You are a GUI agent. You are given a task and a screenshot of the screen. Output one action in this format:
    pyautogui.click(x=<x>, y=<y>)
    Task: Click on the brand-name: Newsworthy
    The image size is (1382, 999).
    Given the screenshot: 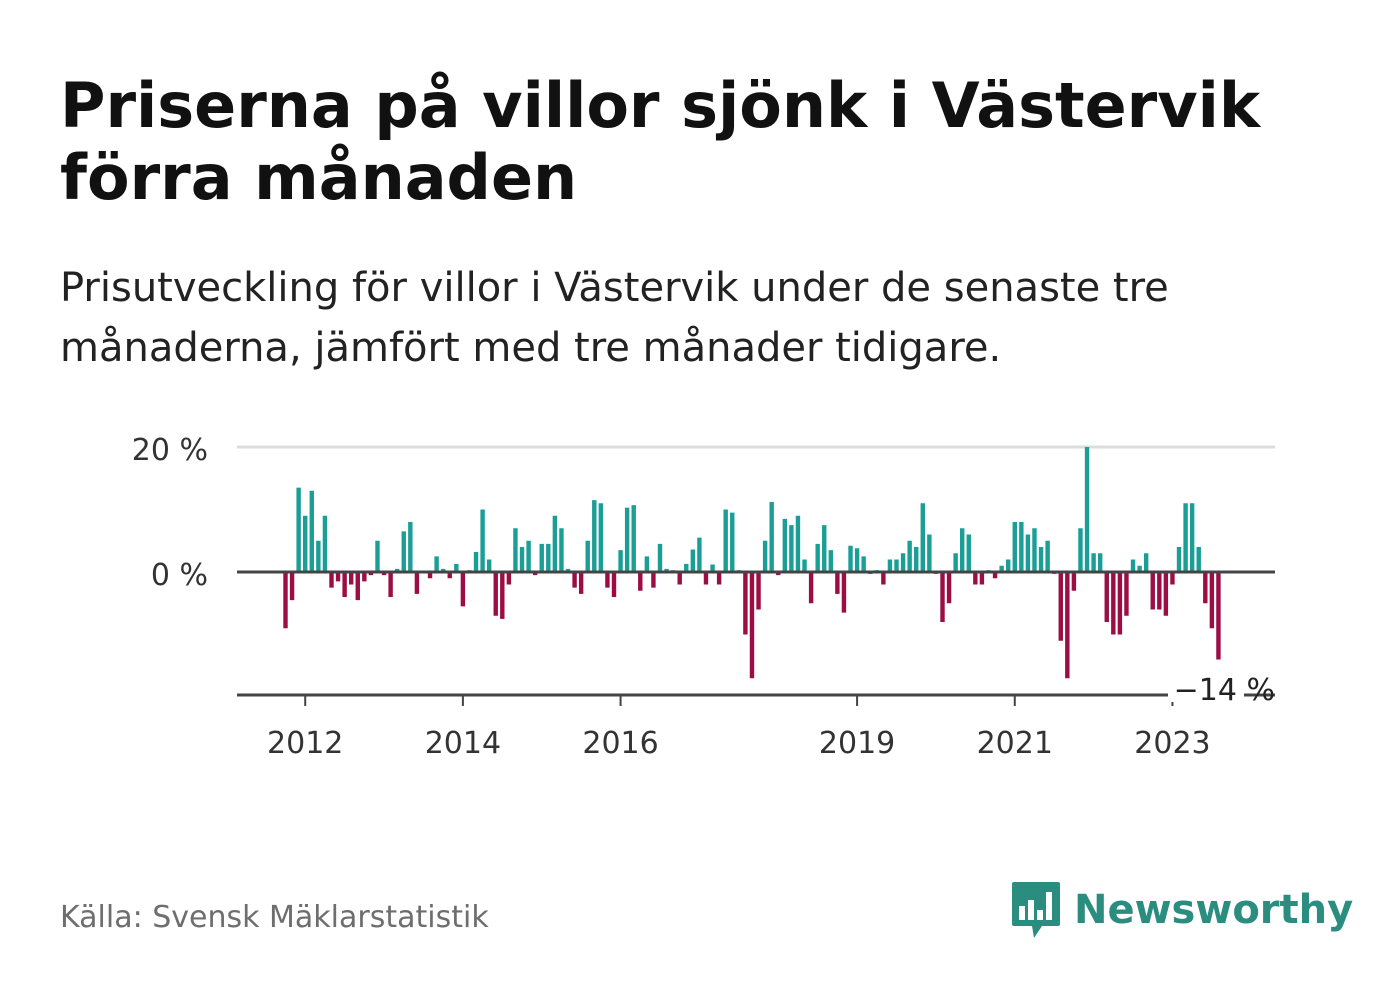 What is the action you would take?
    pyautogui.click(x=1214, y=910)
    